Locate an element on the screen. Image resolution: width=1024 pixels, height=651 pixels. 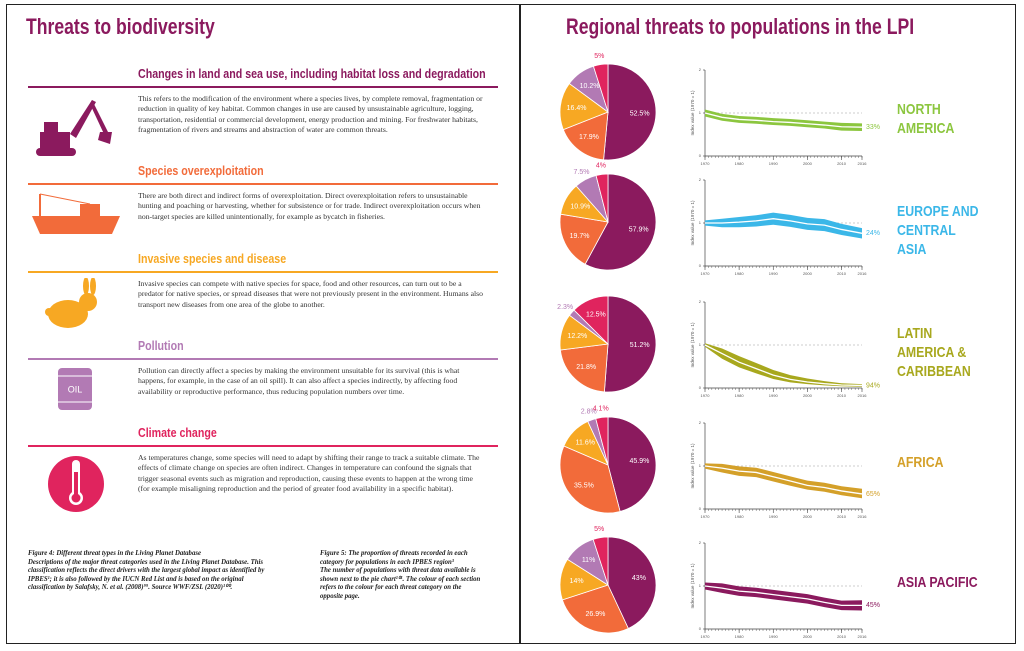
end-label: 45% is located at coordinates (873, 605).